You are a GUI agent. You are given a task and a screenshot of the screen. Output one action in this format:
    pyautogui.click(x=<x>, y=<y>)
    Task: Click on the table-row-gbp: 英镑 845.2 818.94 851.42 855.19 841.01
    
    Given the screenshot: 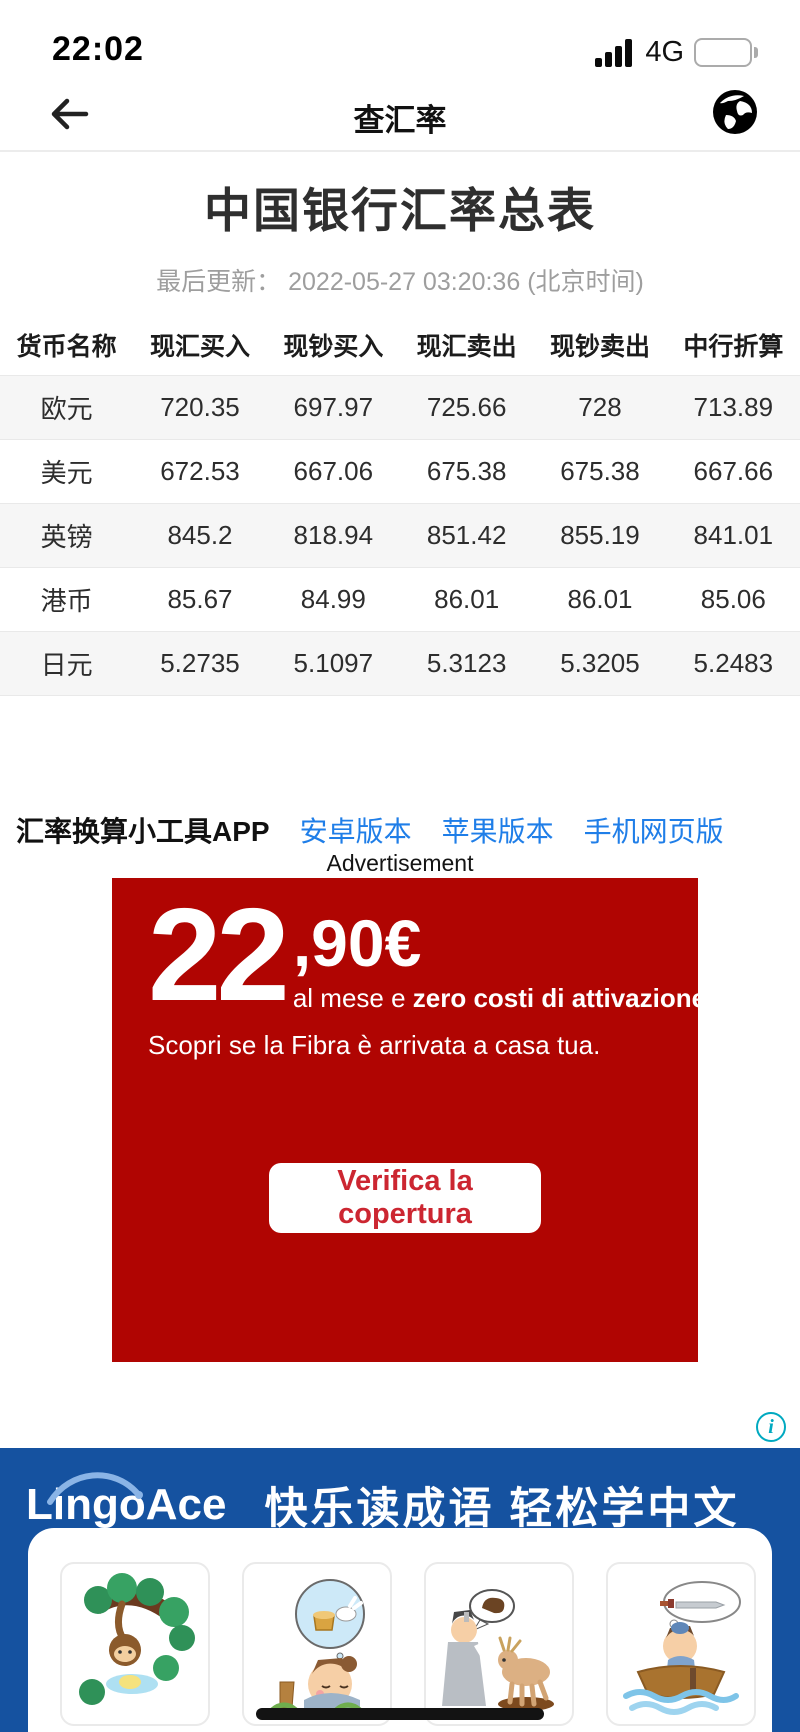 What is the action you would take?
    pyautogui.click(x=400, y=535)
    